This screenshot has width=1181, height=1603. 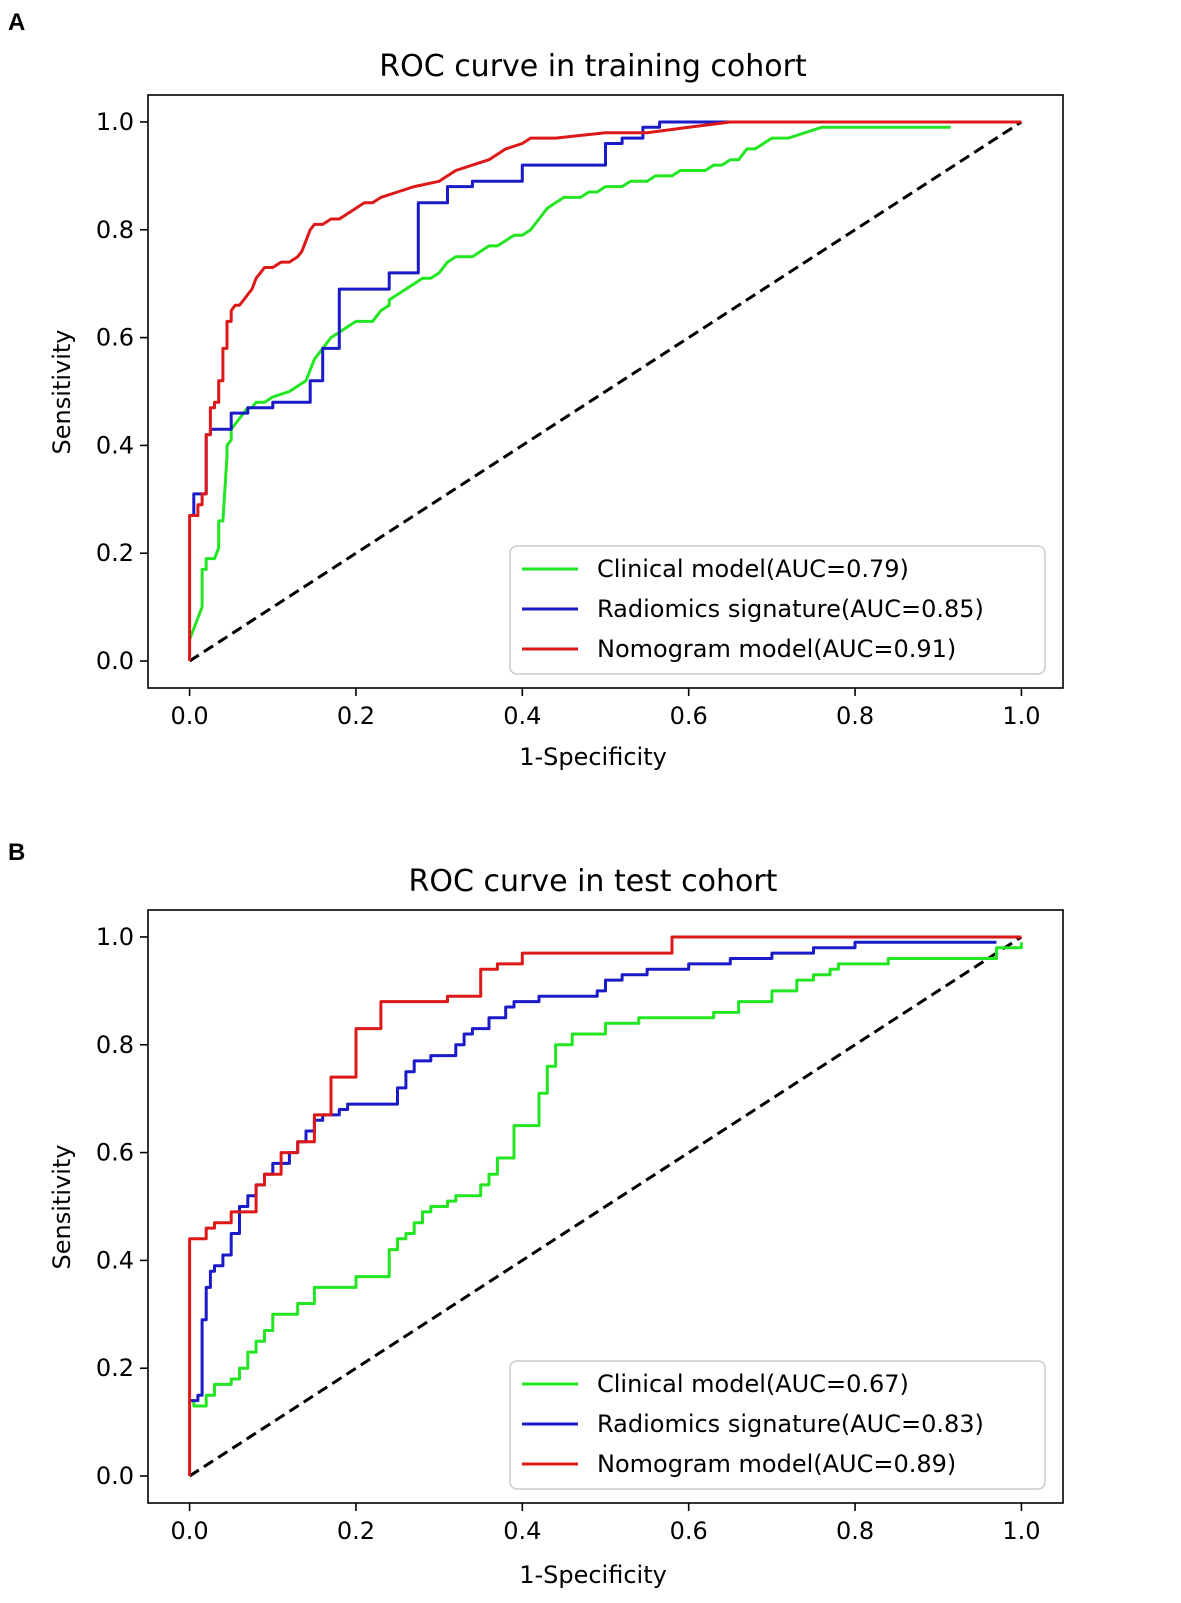 I want to click on legend-entry-clinical: Clinical model(AUC=0.67), so click(x=753, y=1384).